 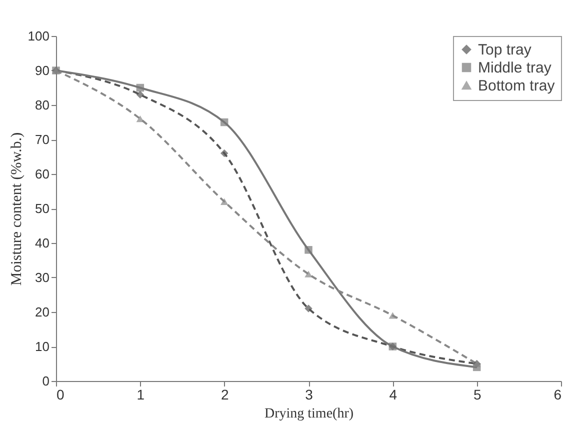 What do you see at coordinates (224, 394) in the screenshot?
I see `x-tick-label: 2` at bounding box center [224, 394].